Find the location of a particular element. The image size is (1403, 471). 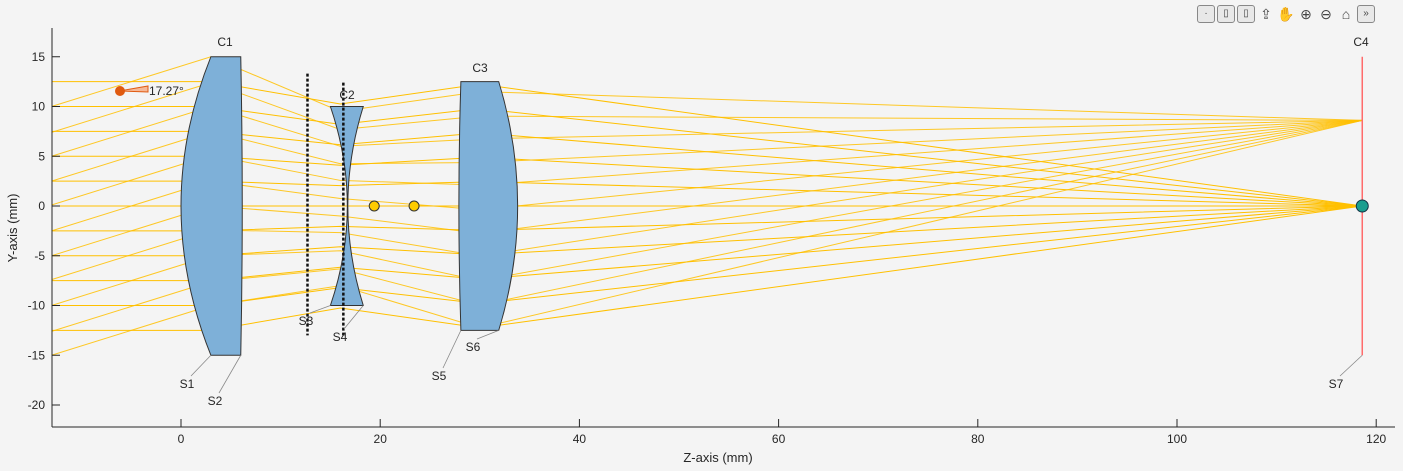

pan-hand-icon: ✋ is located at coordinates (1286, 14).